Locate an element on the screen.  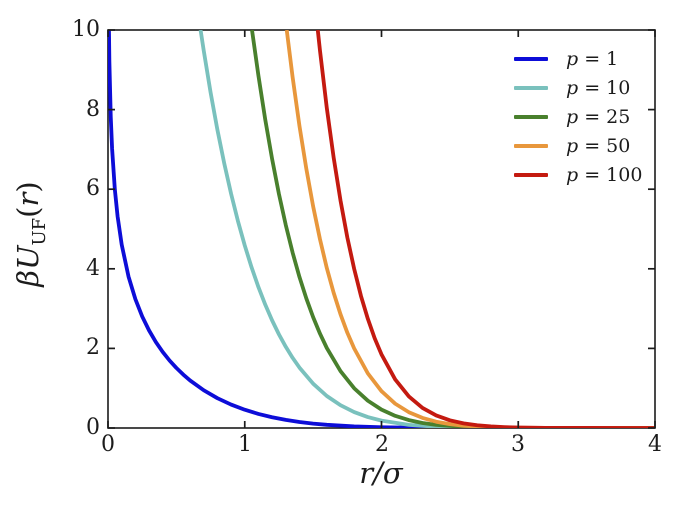
legend-label-value: = 100 is located at coordinates (613, 174).